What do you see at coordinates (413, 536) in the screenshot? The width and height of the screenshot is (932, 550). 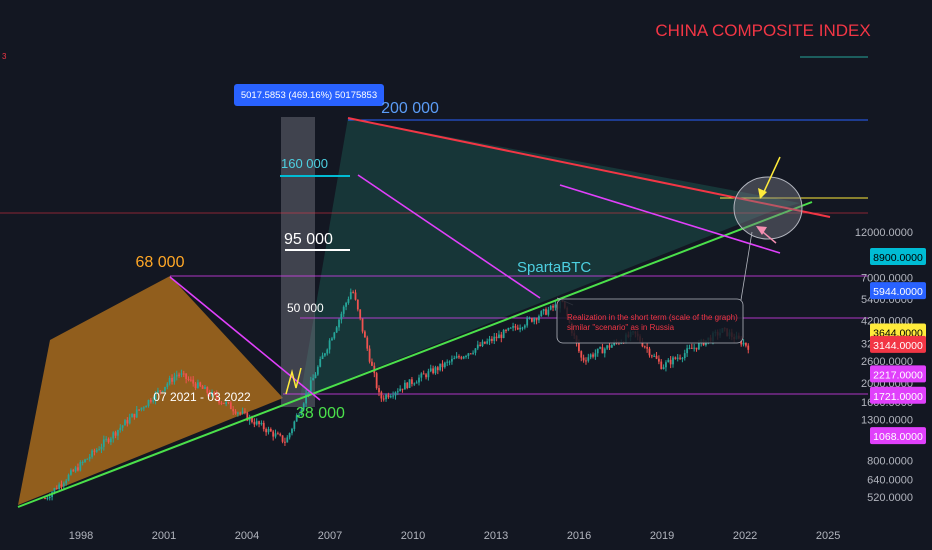 I see `x-tick-label: 2010` at bounding box center [413, 536].